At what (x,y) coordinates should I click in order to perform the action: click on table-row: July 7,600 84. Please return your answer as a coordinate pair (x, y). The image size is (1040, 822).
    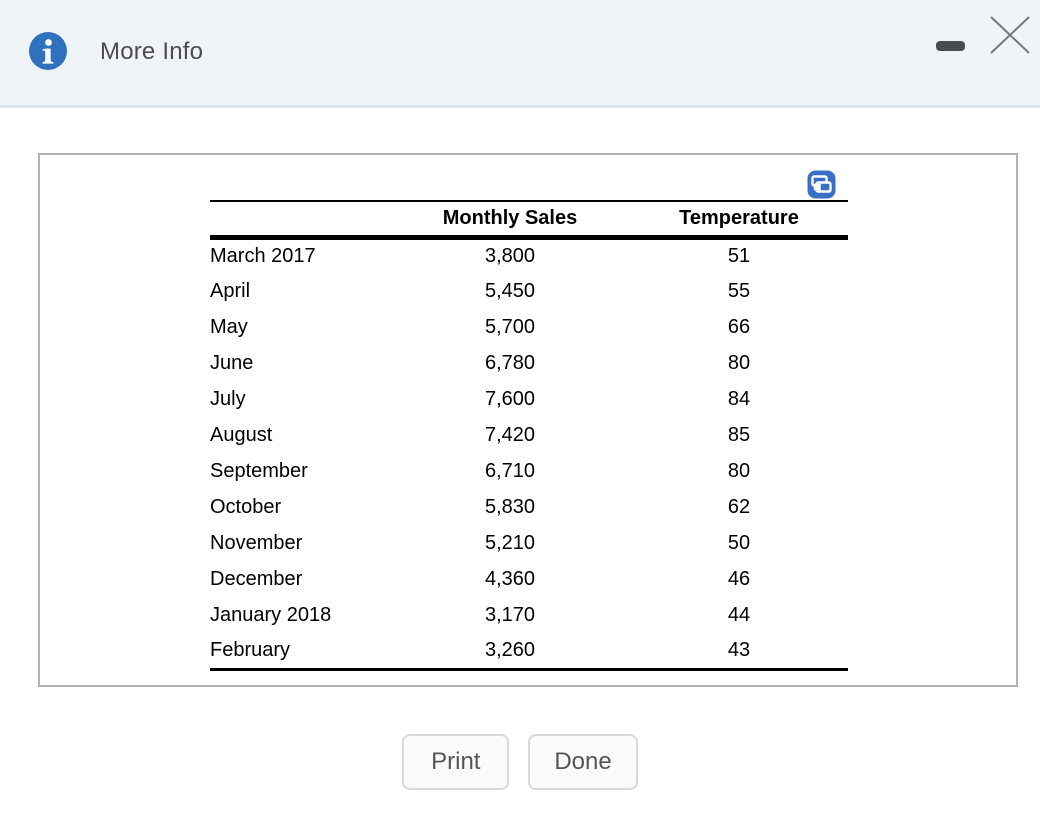
    Looking at the image, I should click on (529, 399).